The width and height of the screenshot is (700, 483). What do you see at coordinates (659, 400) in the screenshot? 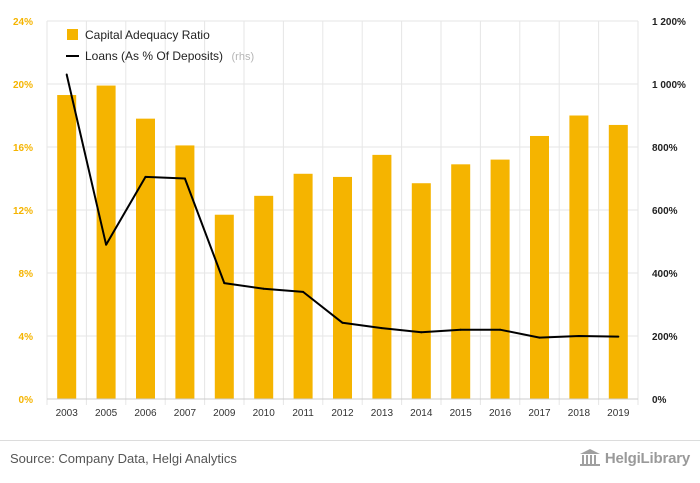
I see `right-tick-label: 0%` at bounding box center [659, 400].